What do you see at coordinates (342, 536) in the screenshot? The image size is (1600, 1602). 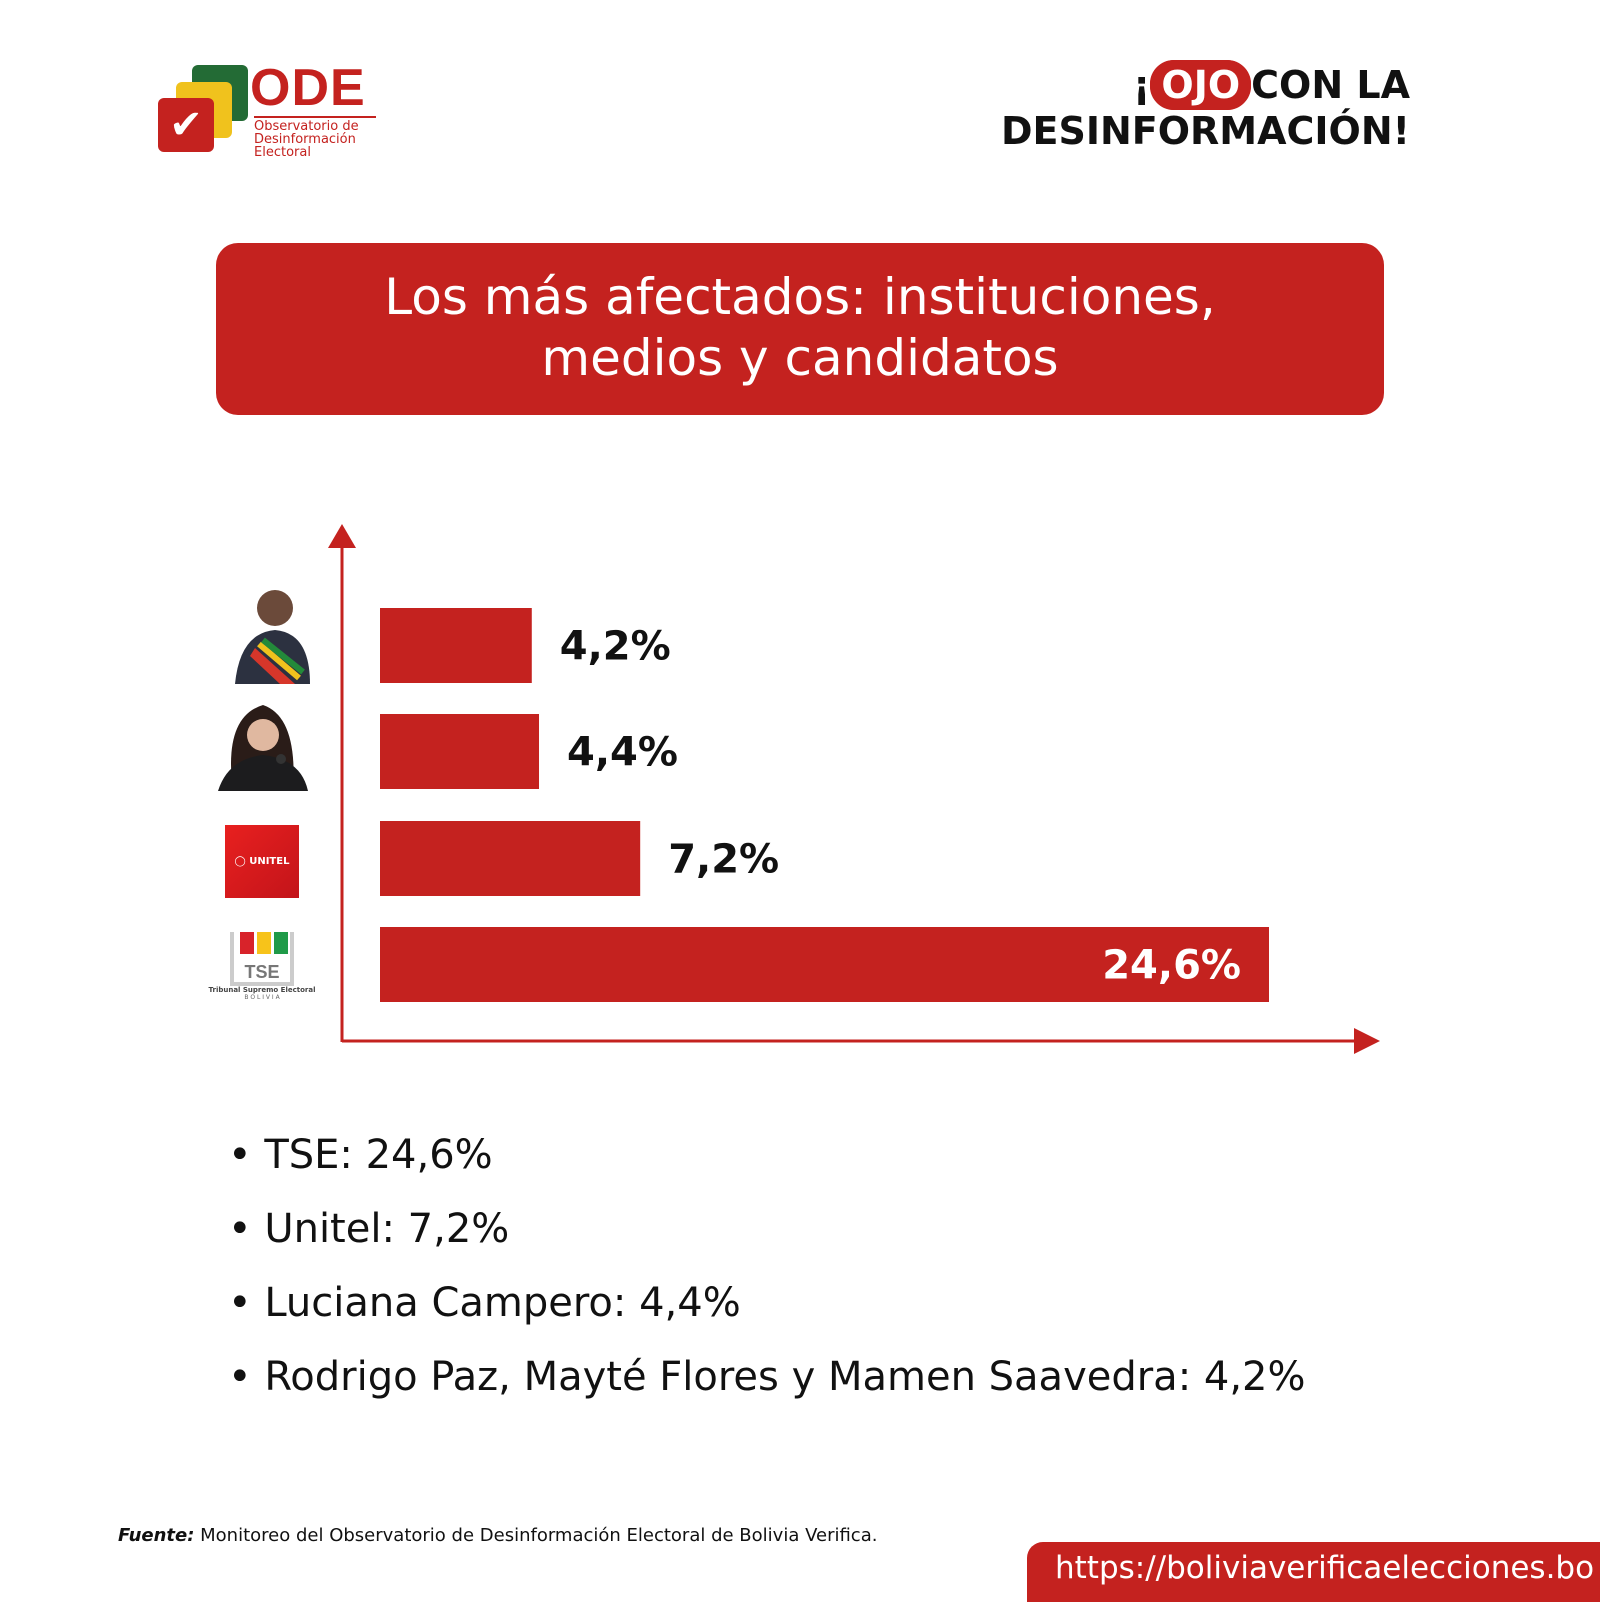 I see `y-axis-arrow-icon` at bounding box center [342, 536].